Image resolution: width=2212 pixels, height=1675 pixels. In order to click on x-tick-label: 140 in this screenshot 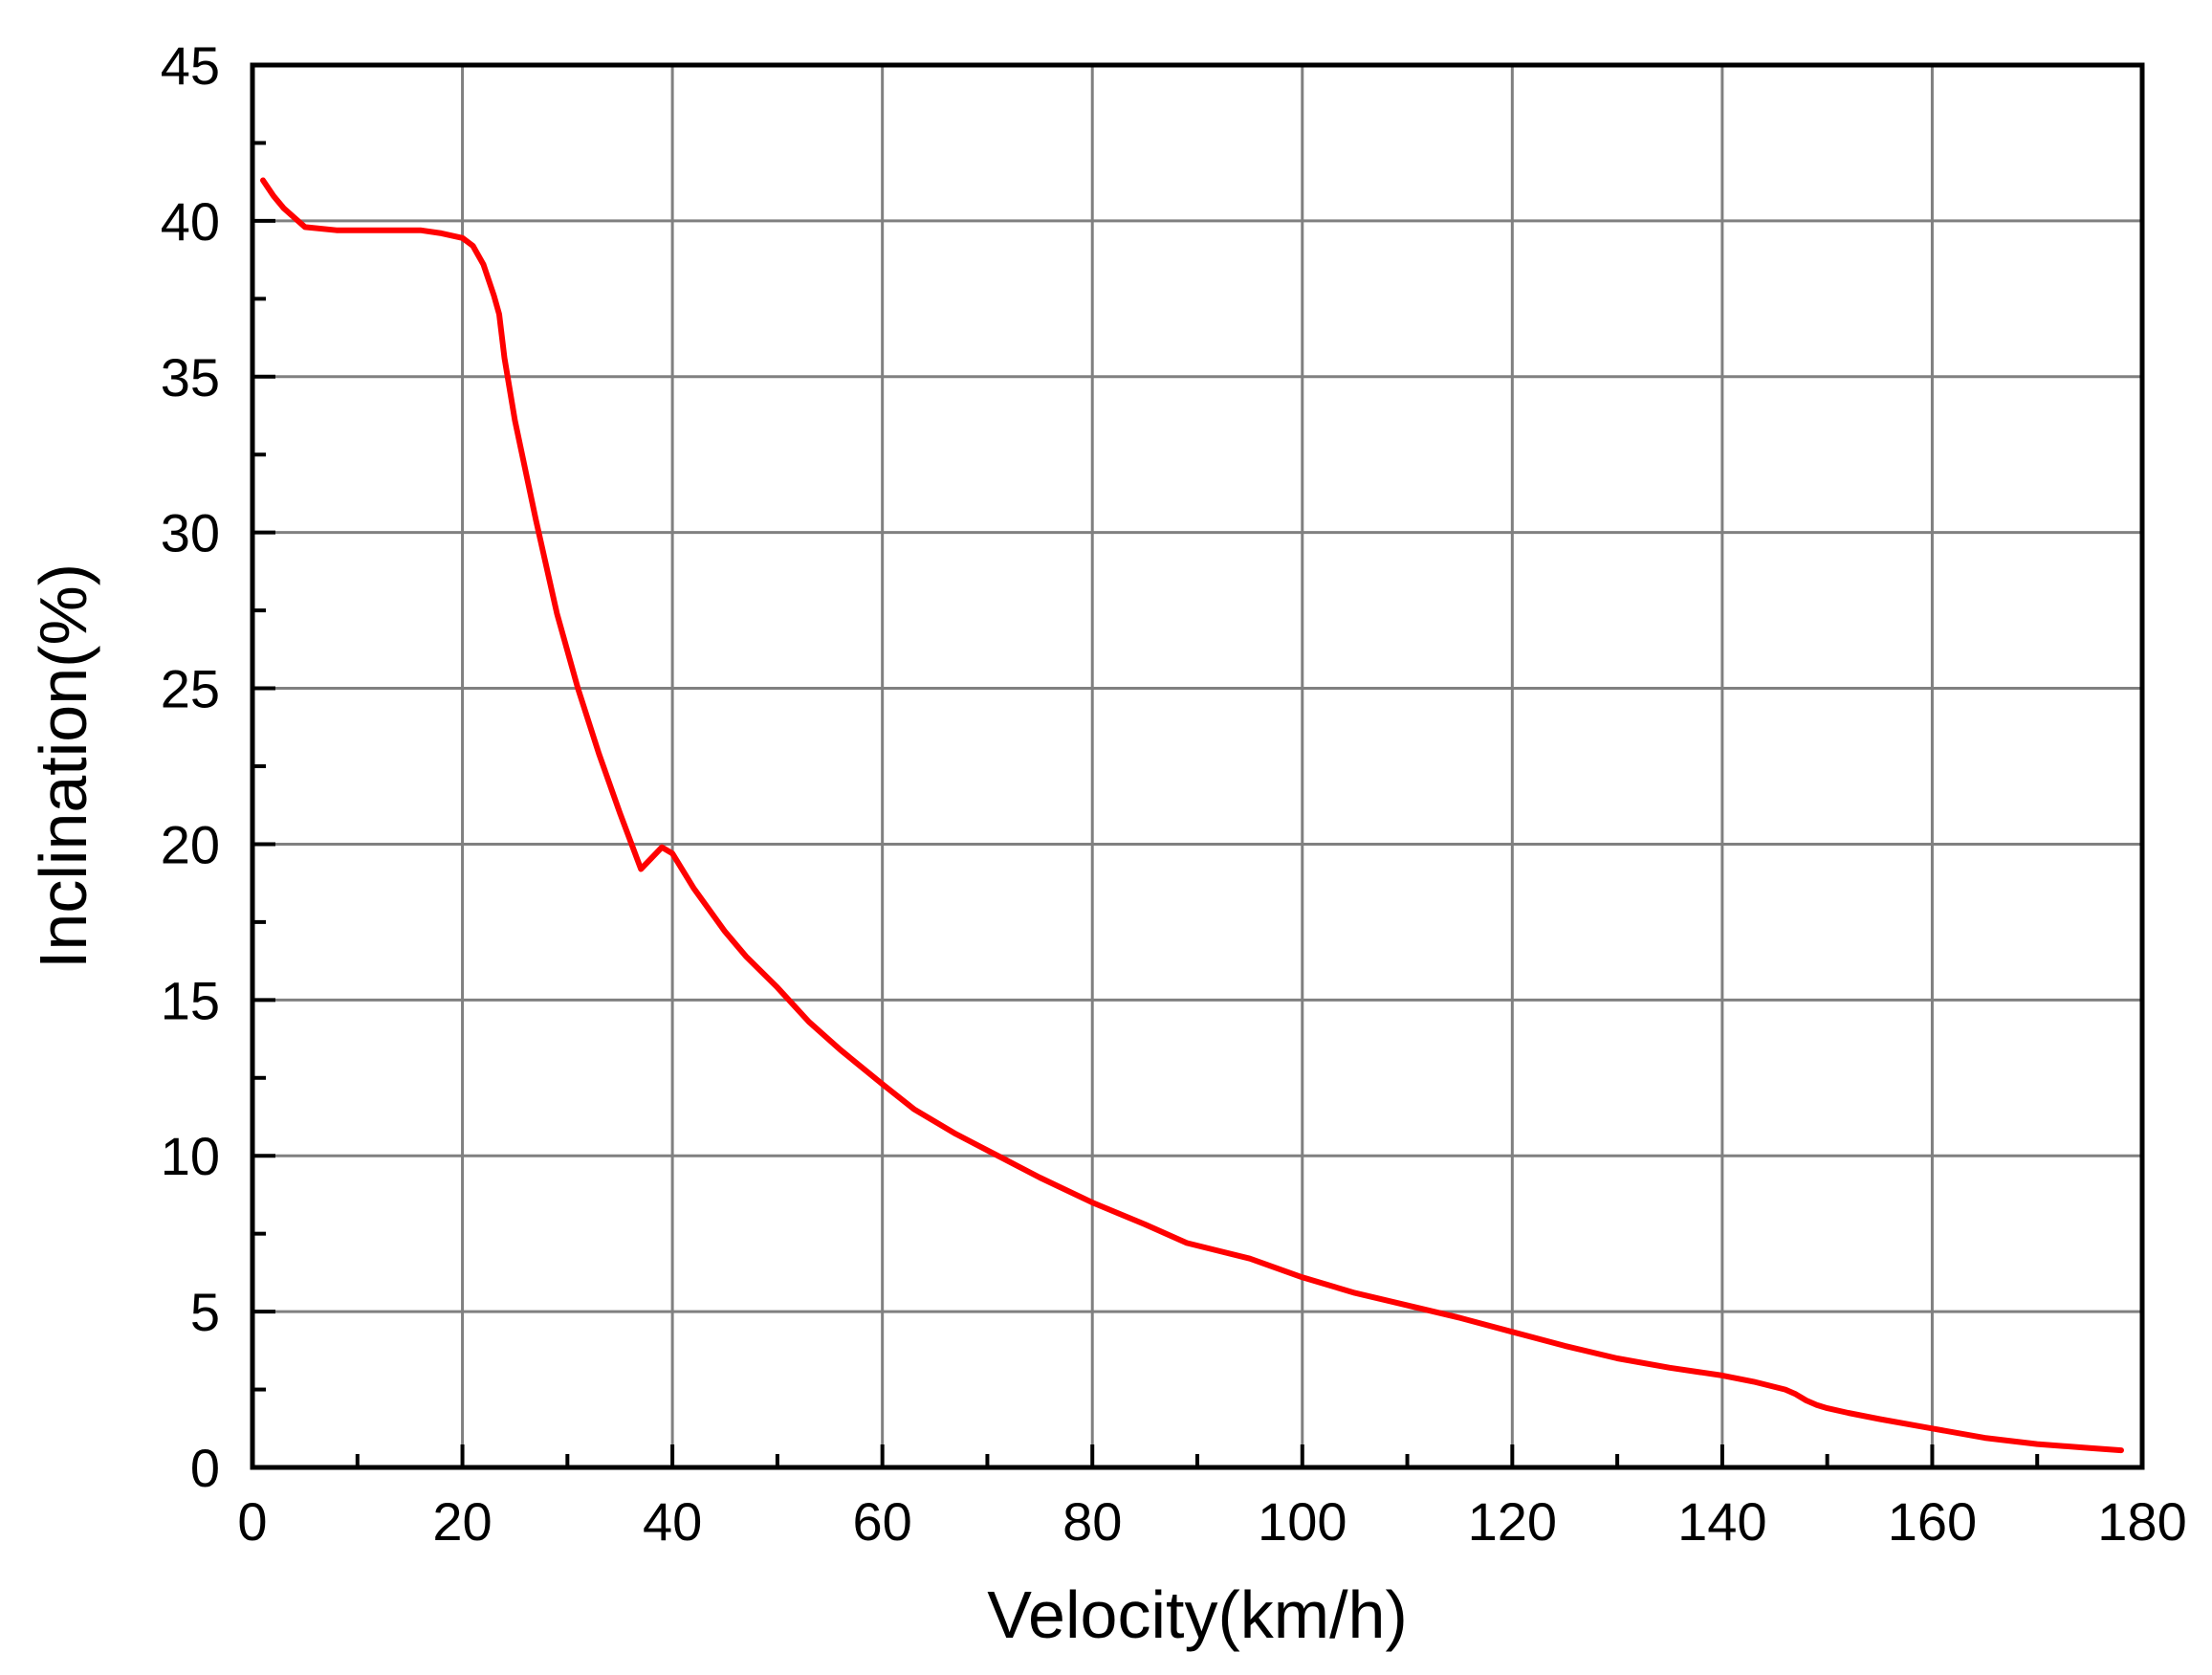, I will do `click(1722, 1521)`.